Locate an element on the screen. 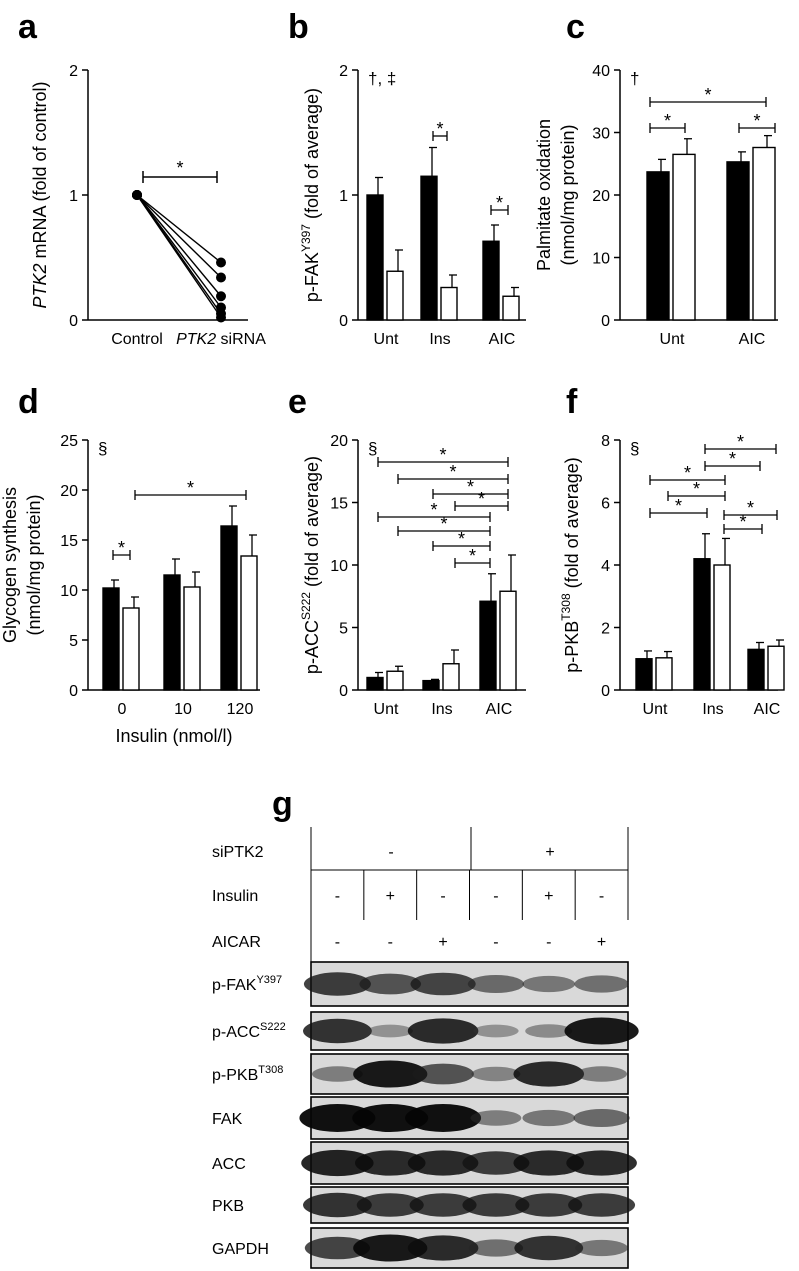 The image size is (799, 1271). y-axis-label: p-PKBT308 (fold of average) is located at coordinates (570, 564).